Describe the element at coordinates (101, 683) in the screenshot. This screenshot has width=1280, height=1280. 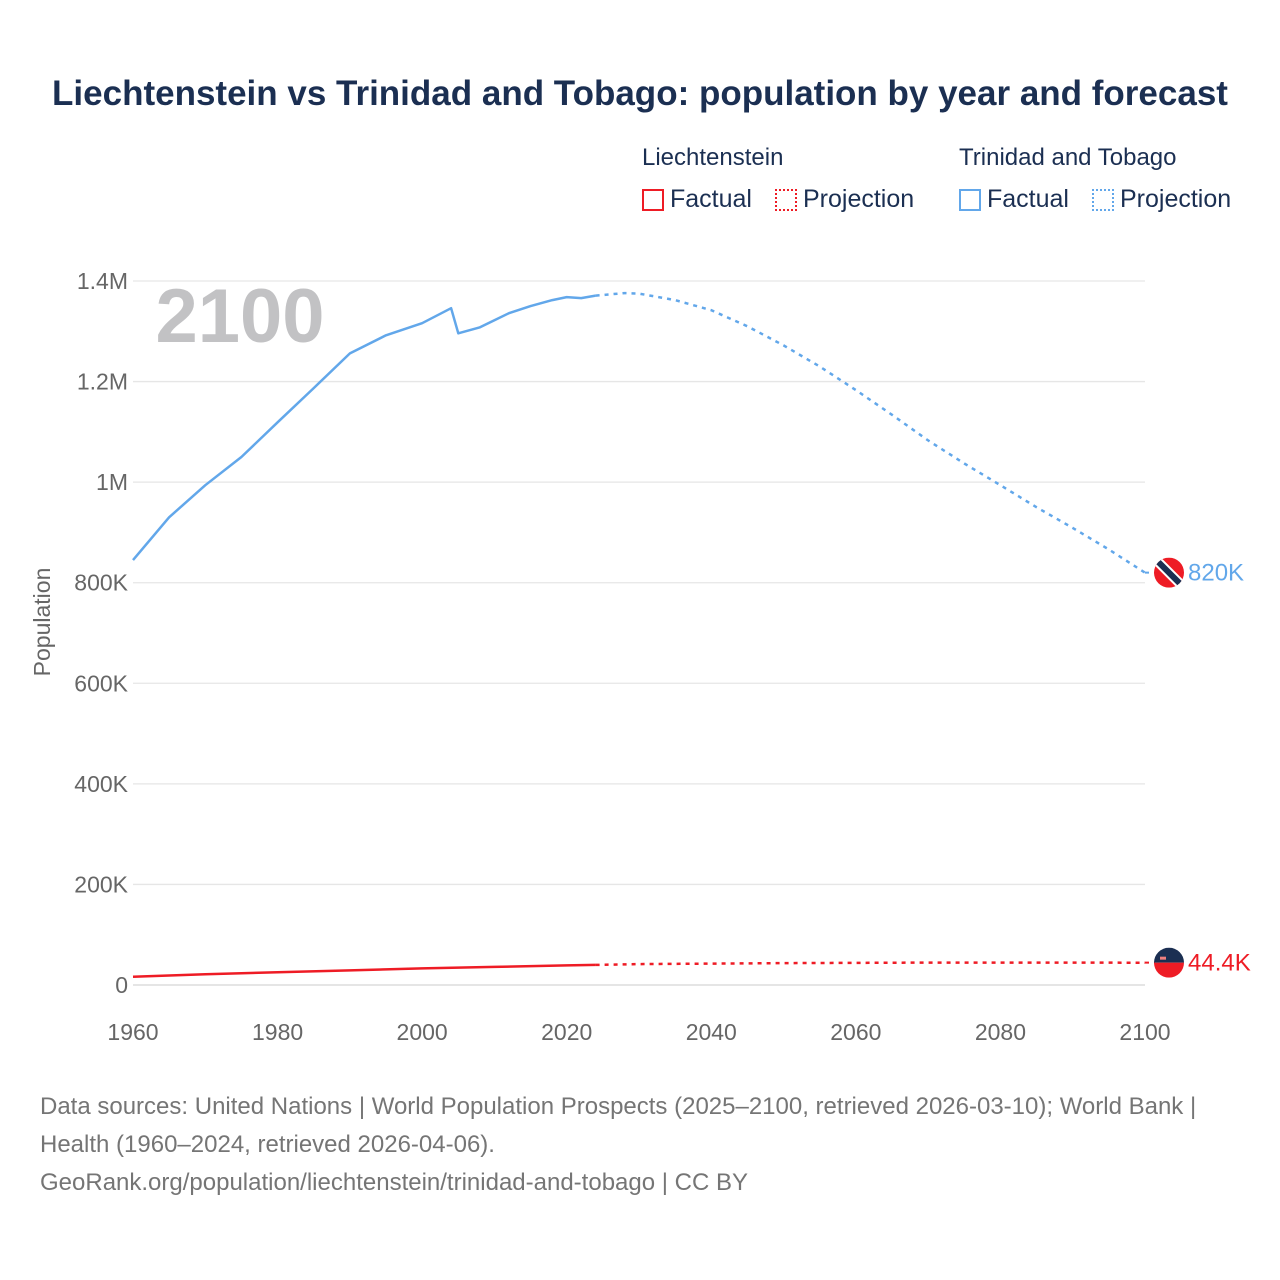
I see `y-tick-label: 600K` at that location.